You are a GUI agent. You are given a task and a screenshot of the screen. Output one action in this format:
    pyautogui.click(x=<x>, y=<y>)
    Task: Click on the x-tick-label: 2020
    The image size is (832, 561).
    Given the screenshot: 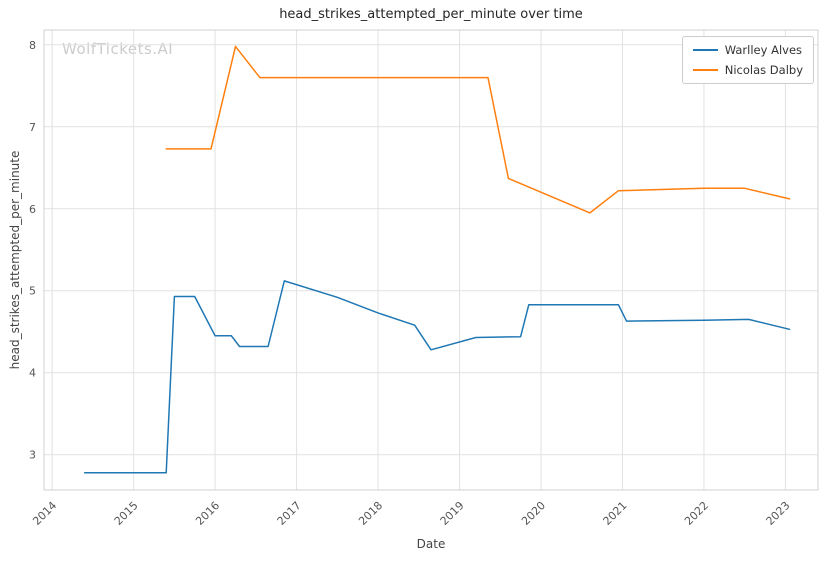 What is the action you would take?
    pyautogui.click(x=533, y=513)
    